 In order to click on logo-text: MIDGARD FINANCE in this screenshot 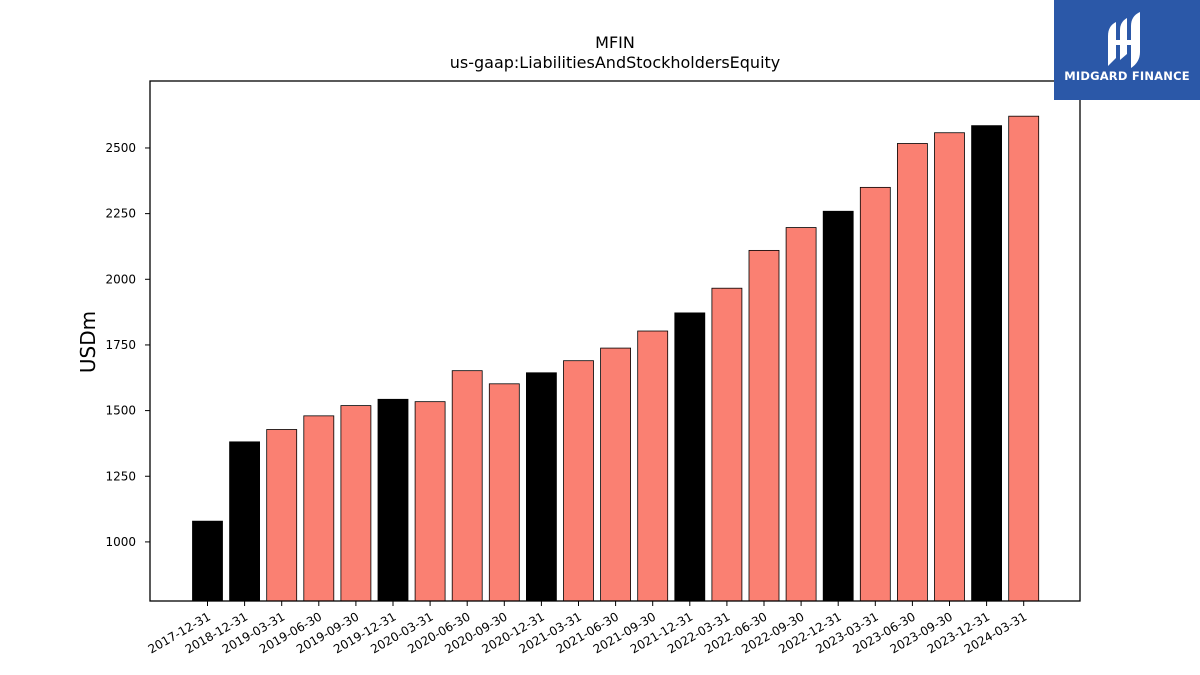, I will do `click(1127, 76)`.